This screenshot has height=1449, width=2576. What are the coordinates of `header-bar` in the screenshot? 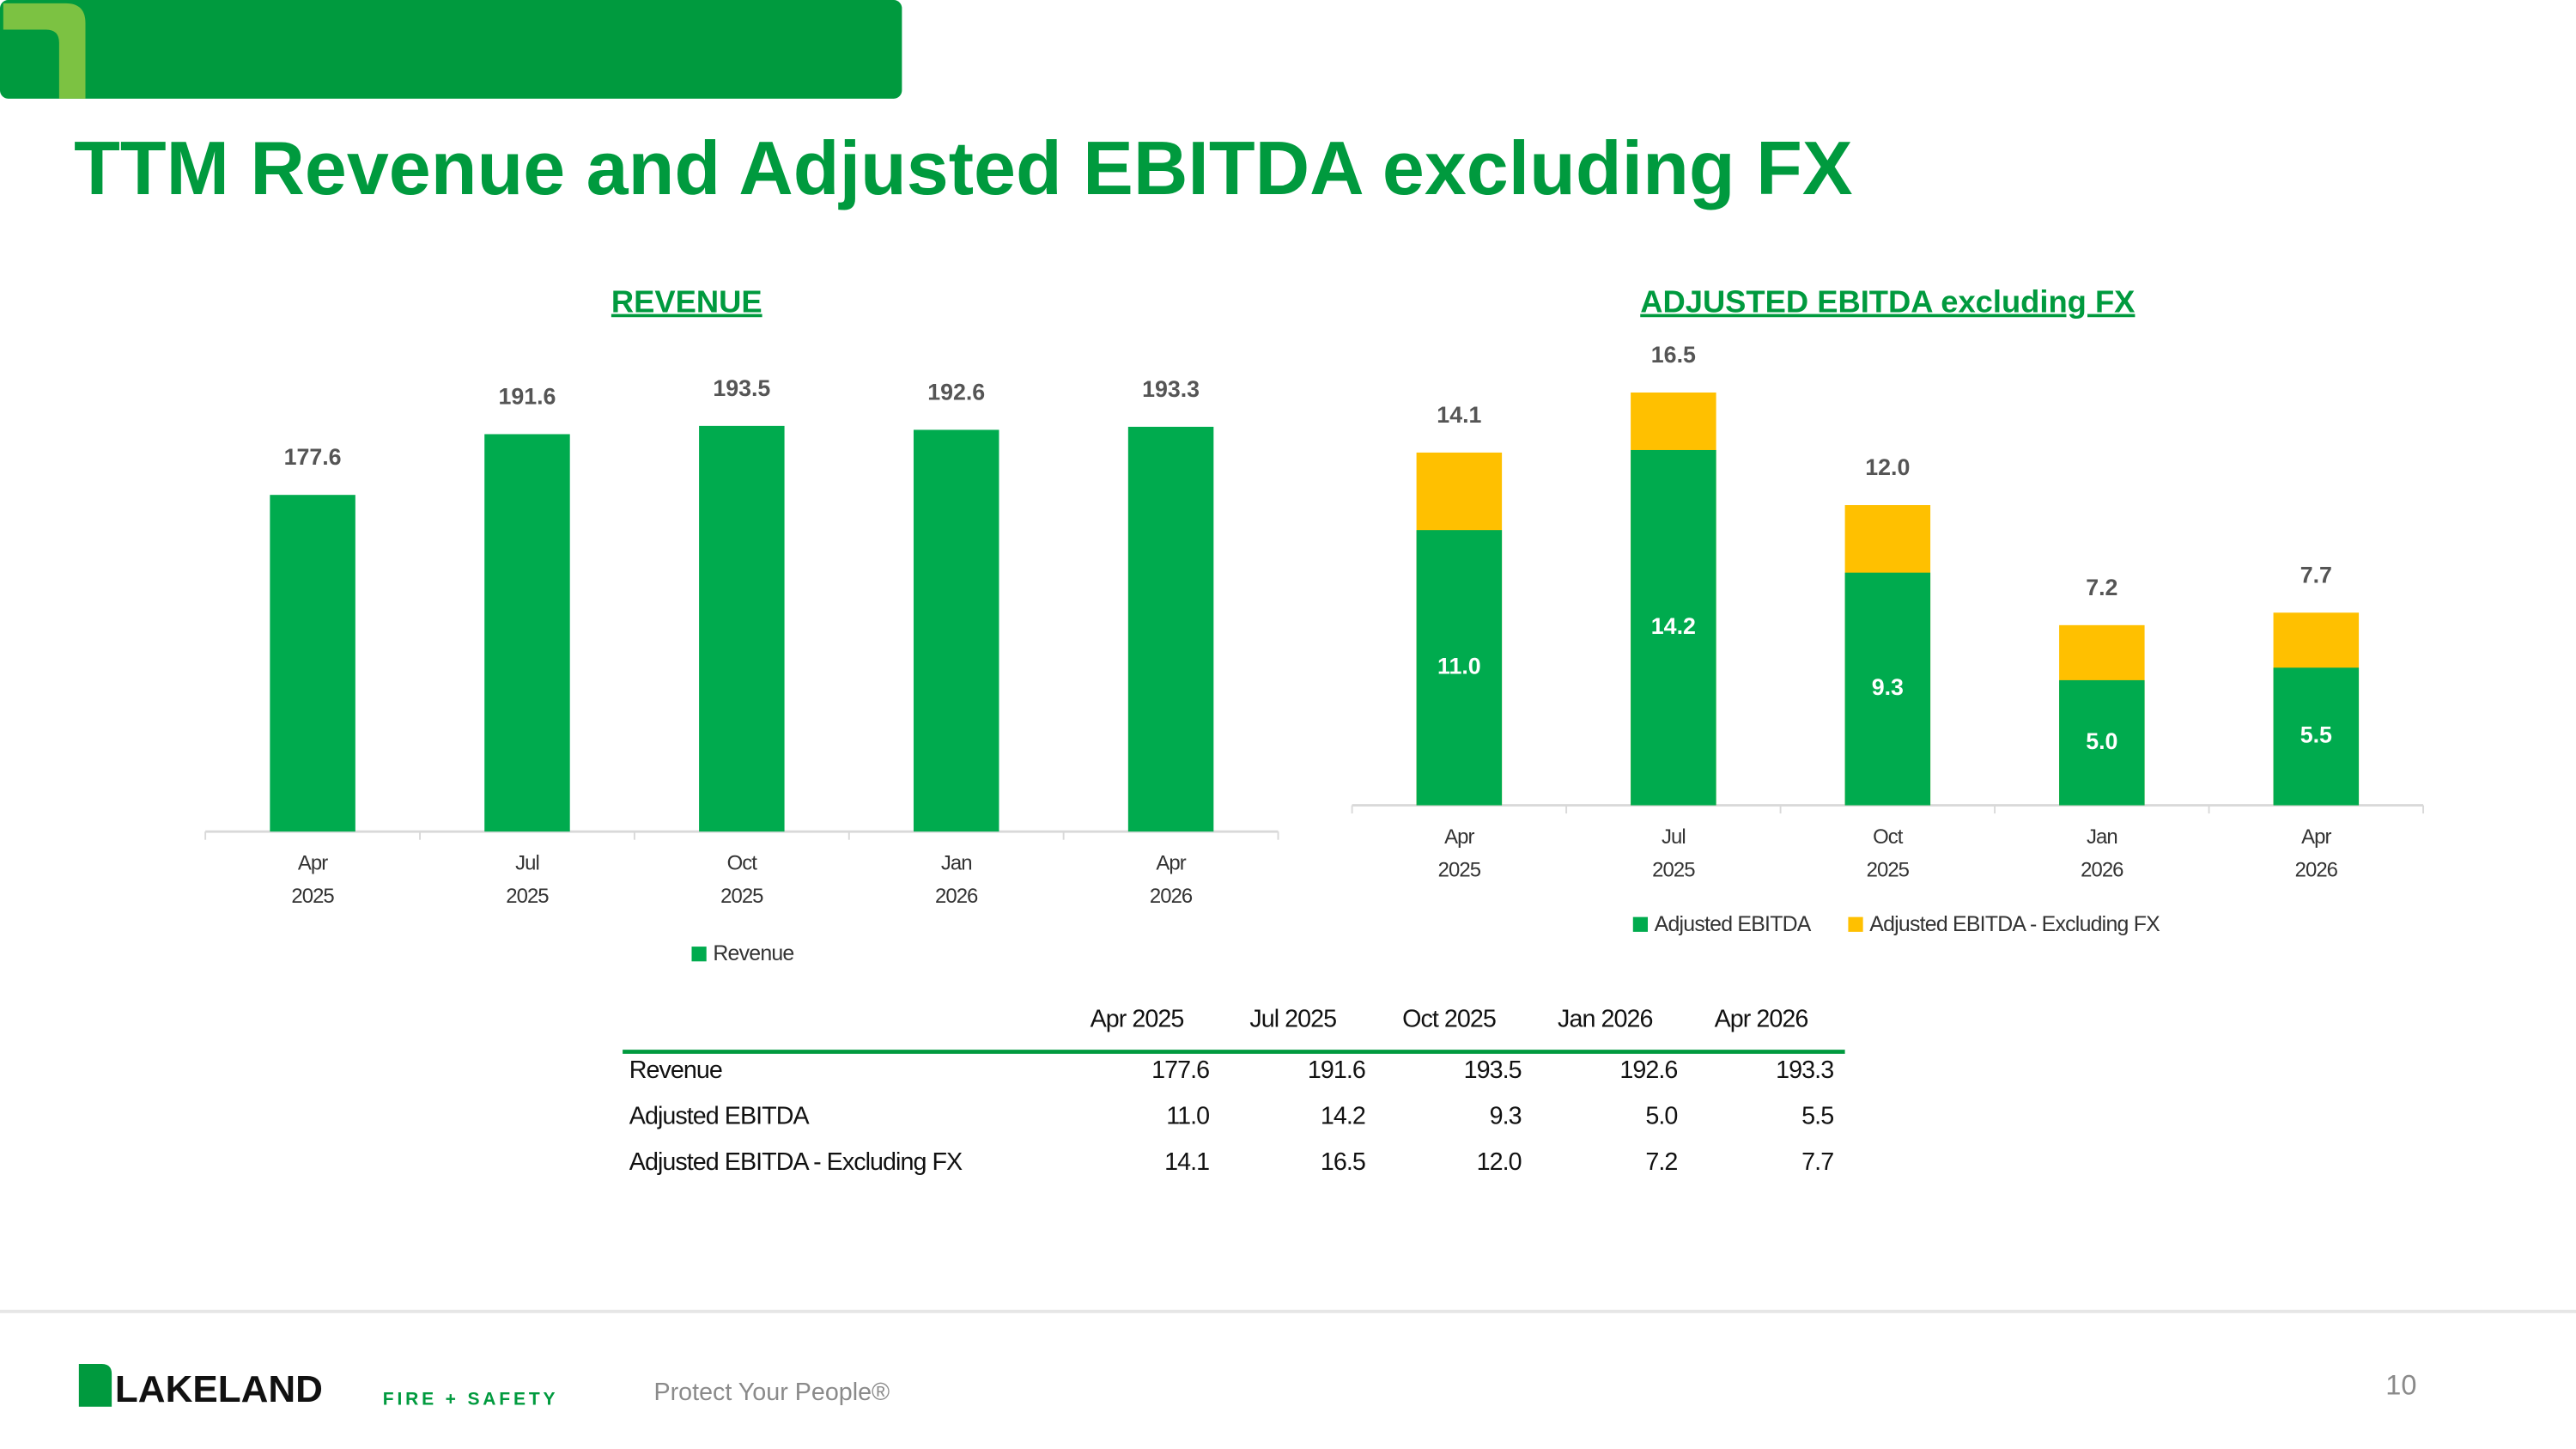 It's located at (451, 49).